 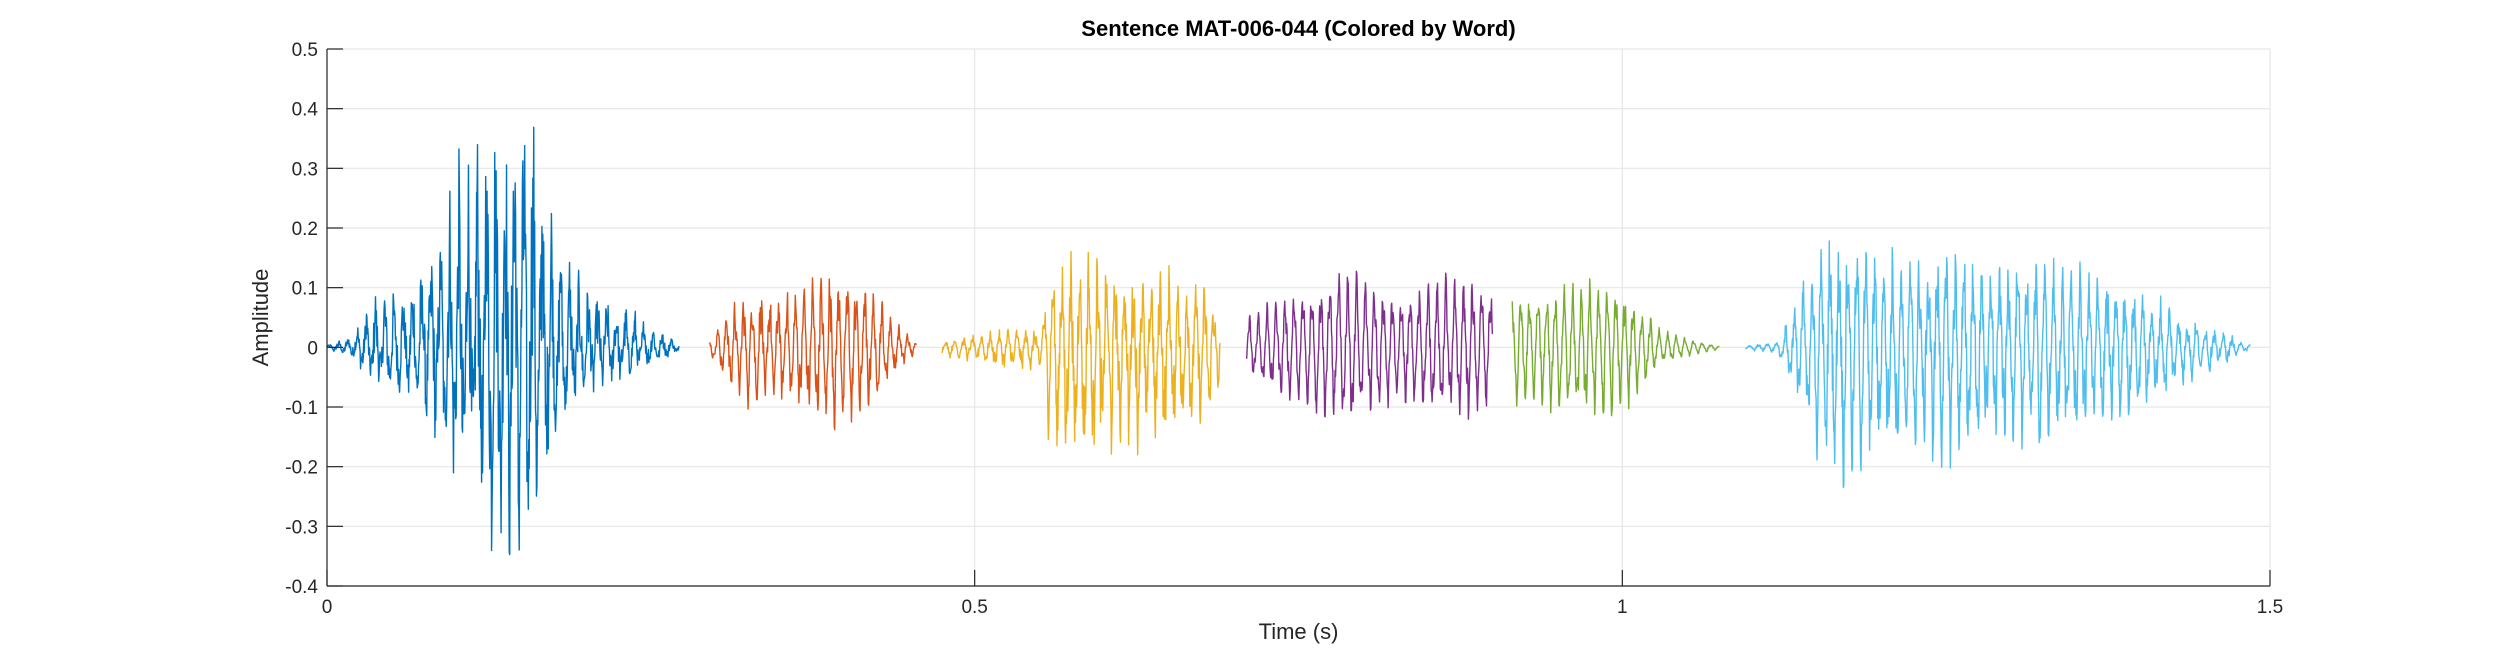 I want to click on y-tick-label: 0.4, so click(x=305, y=110).